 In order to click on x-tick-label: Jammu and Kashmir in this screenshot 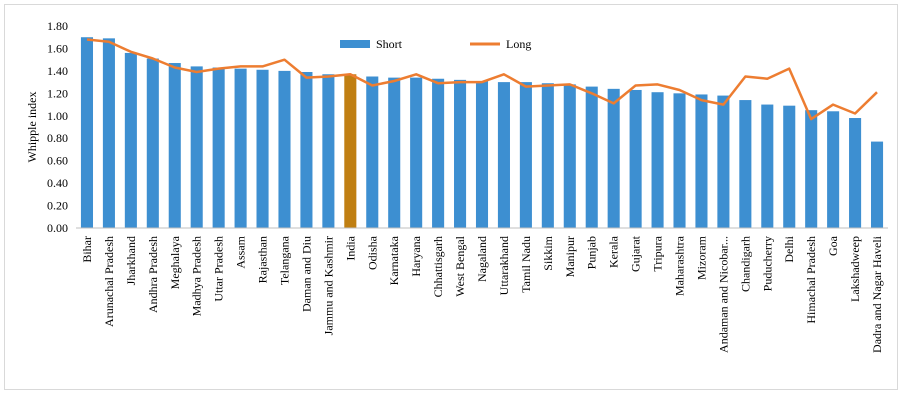, I will do `click(328, 285)`.